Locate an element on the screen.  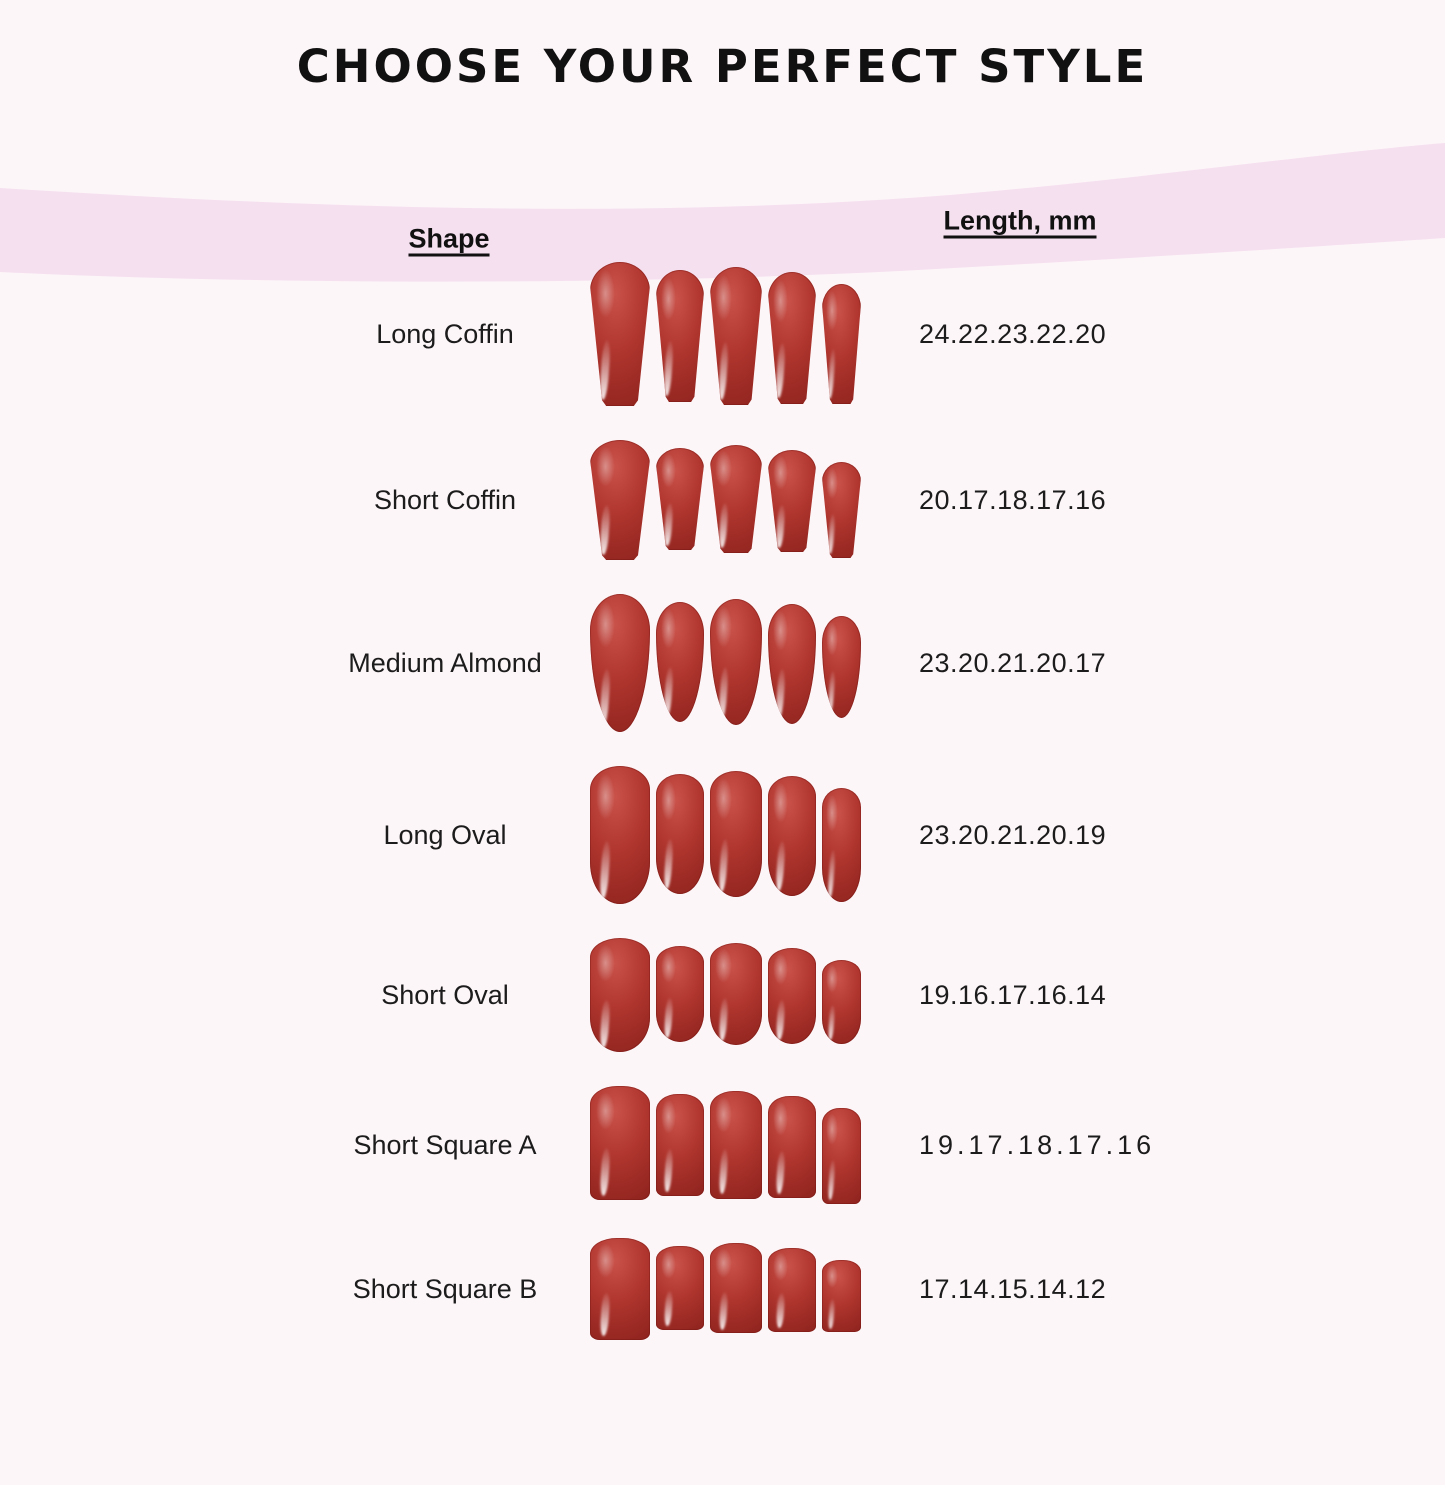
shape-label: Long Oval is located at coordinates (445, 834).